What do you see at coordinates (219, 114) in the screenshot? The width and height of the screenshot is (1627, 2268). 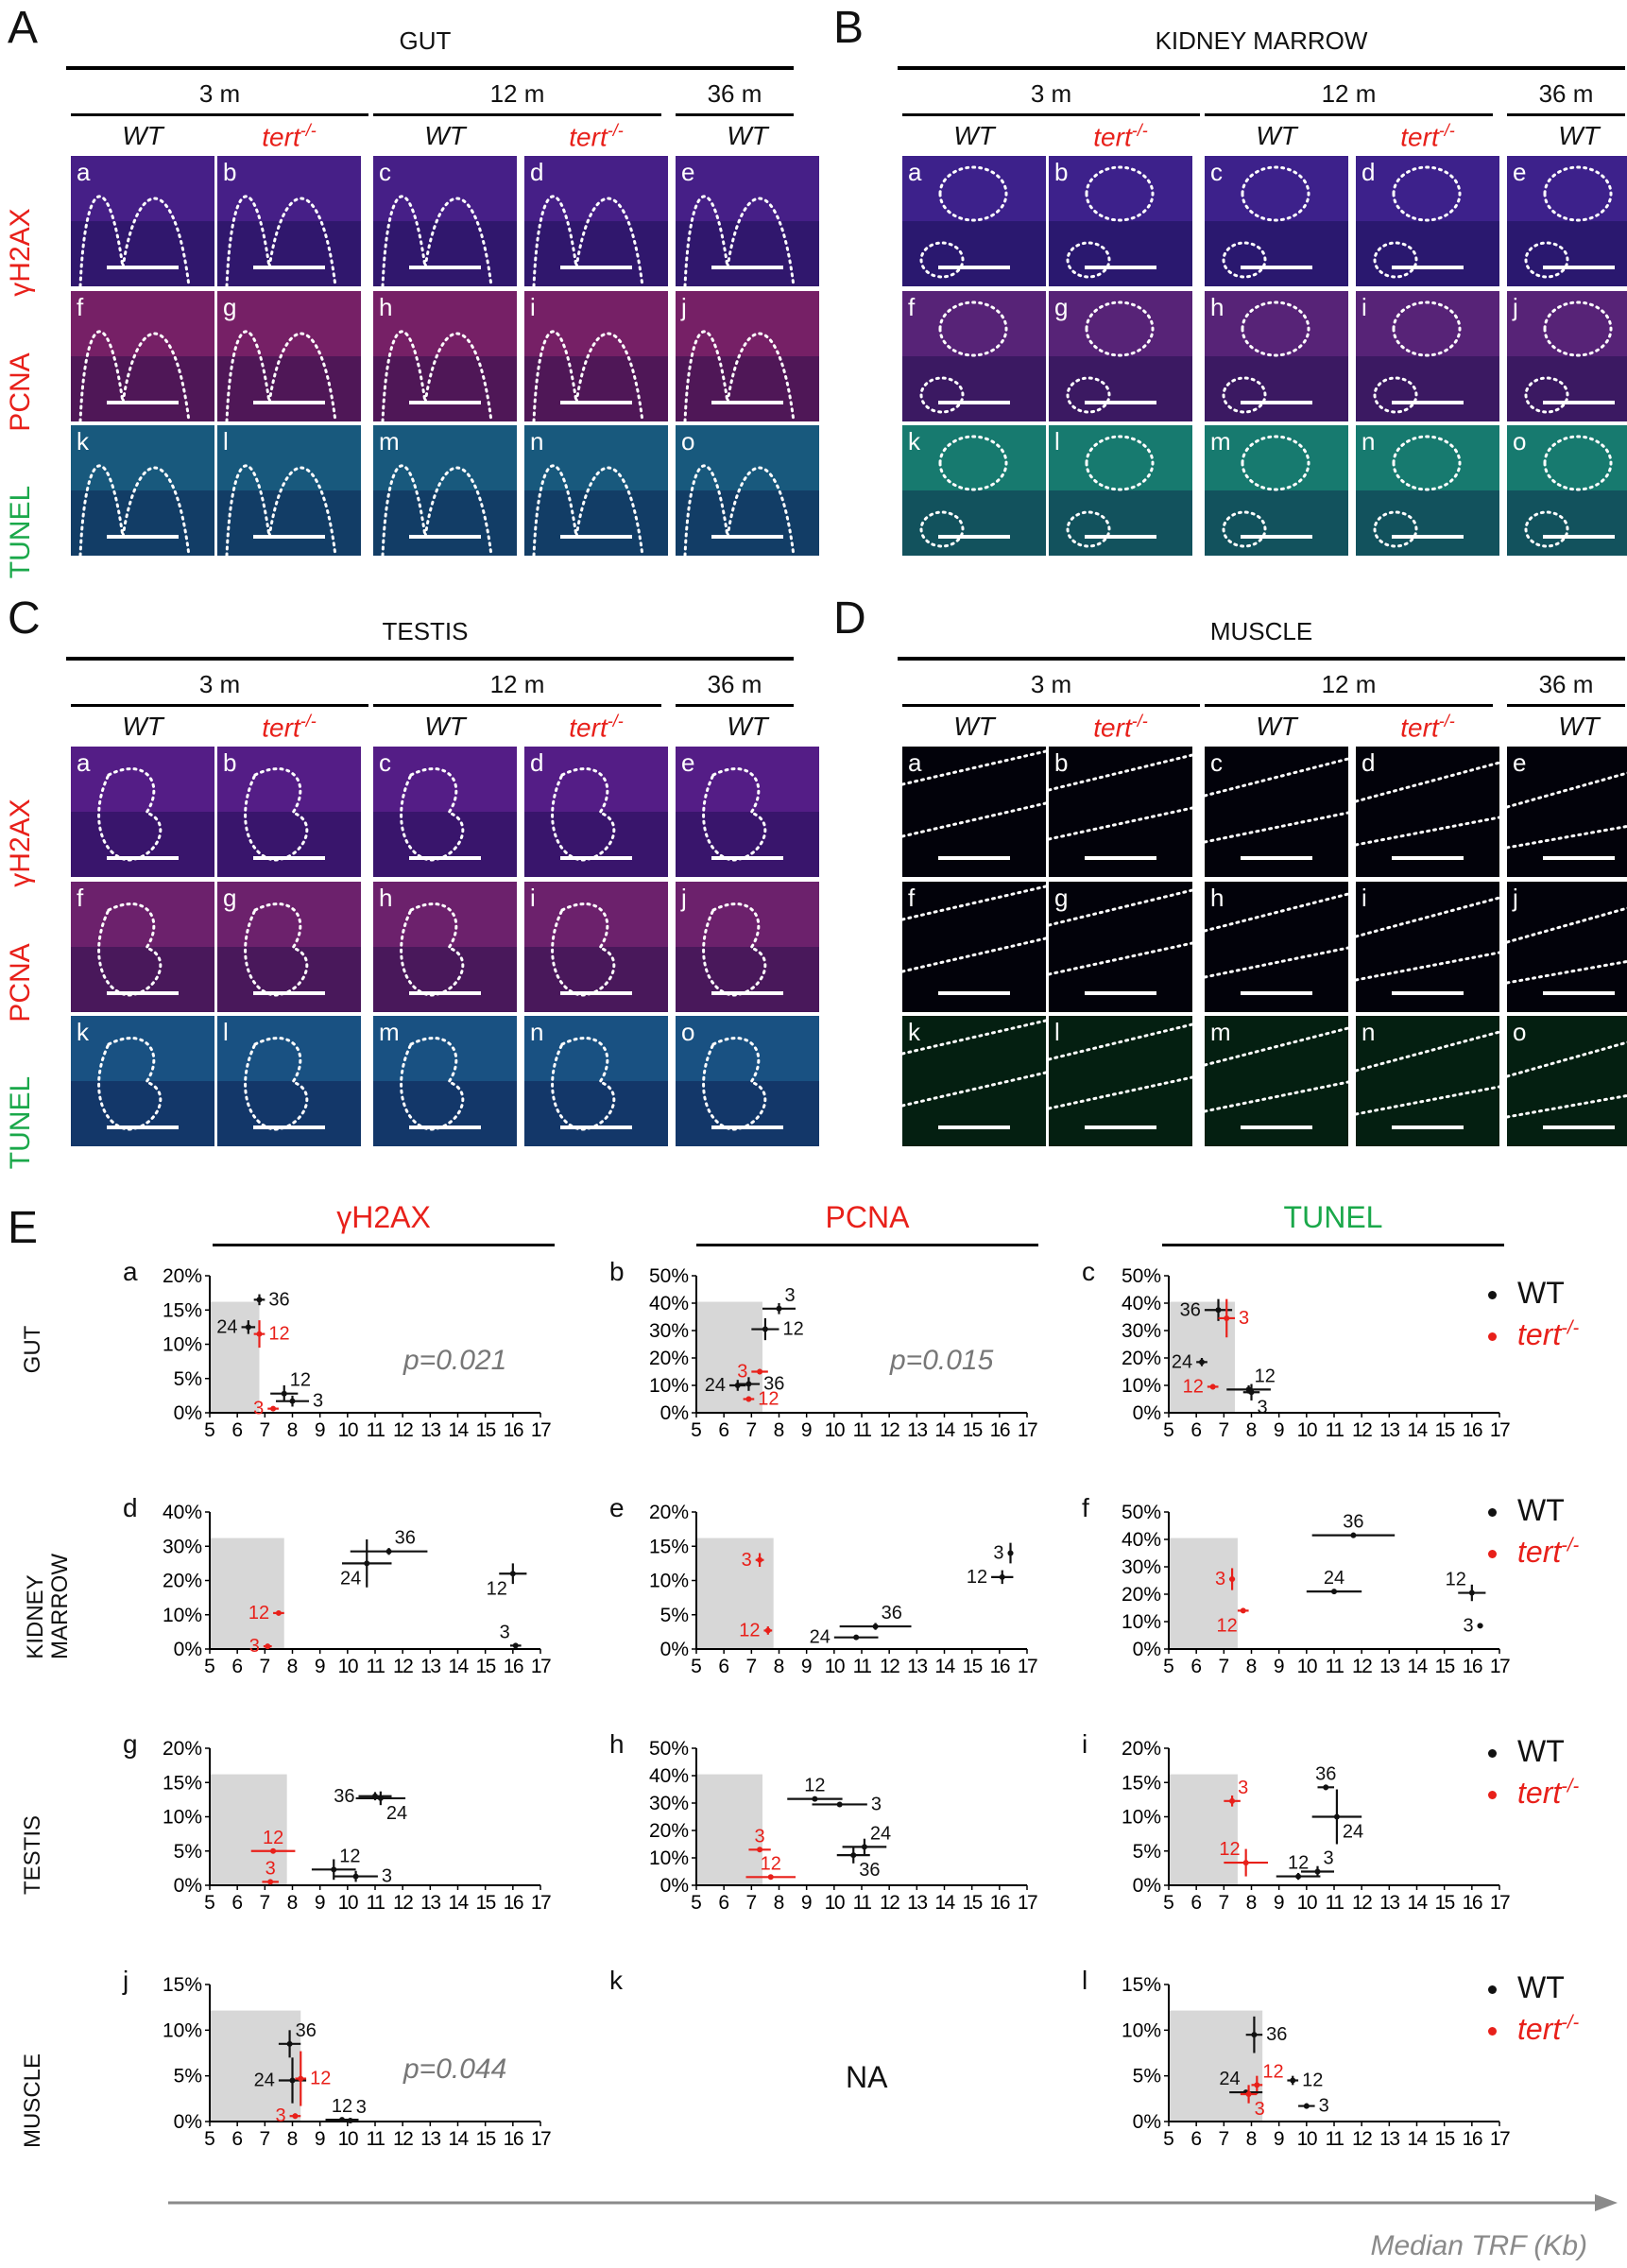 I see `age-rule` at bounding box center [219, 114].